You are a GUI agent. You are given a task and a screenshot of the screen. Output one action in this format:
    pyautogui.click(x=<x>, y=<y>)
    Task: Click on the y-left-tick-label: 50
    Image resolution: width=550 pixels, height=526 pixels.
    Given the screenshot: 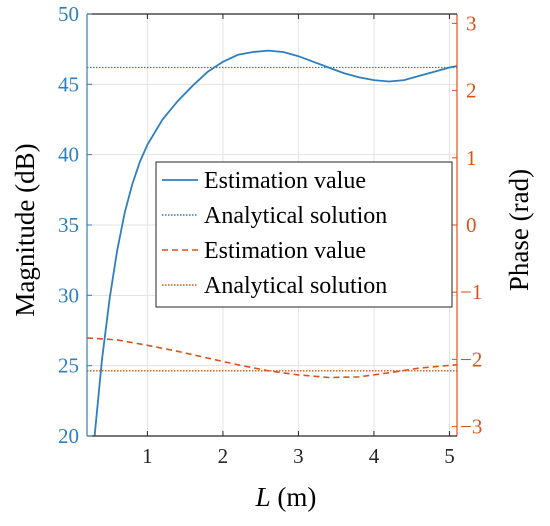 What is the action you would take?
    pyautogui.click(x=68, y=14)
    